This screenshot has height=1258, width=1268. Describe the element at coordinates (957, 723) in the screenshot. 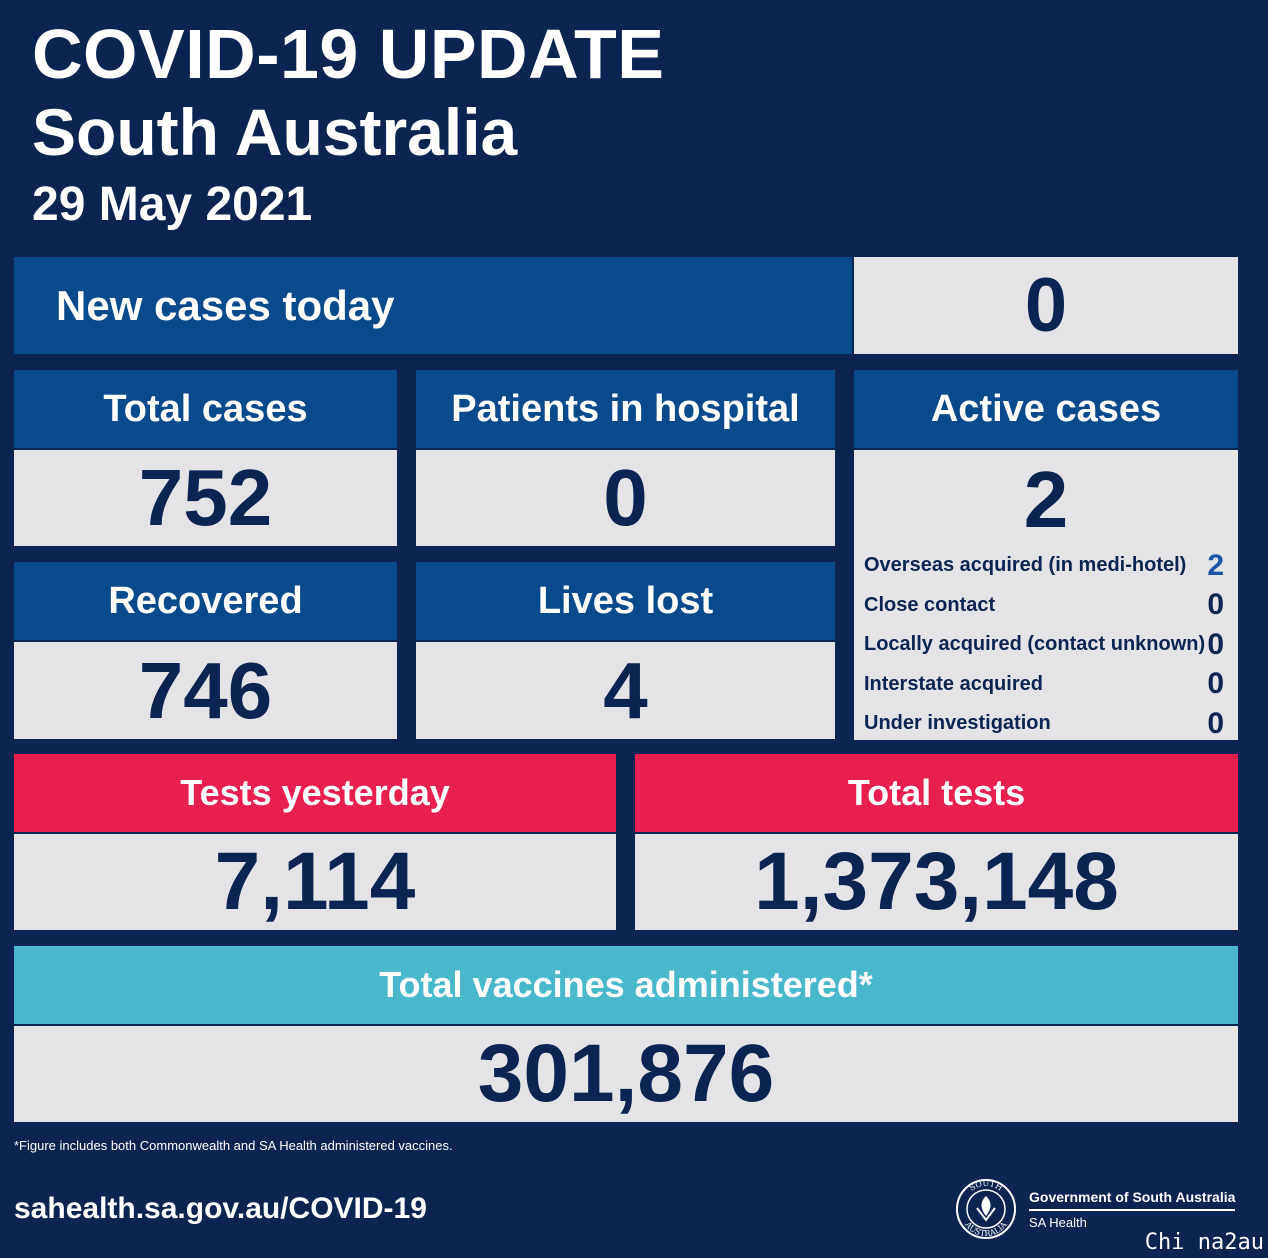

I see `breakdown-label: Under investigation` at that location.